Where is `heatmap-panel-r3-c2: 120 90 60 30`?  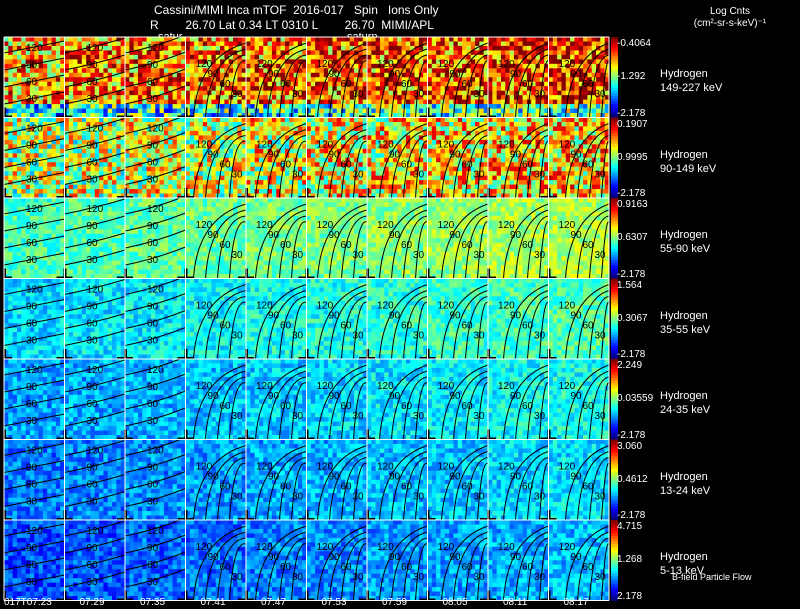 heatmap-panel-r3-c2: 120 90 60 30 is located at coordinates (151, 318).